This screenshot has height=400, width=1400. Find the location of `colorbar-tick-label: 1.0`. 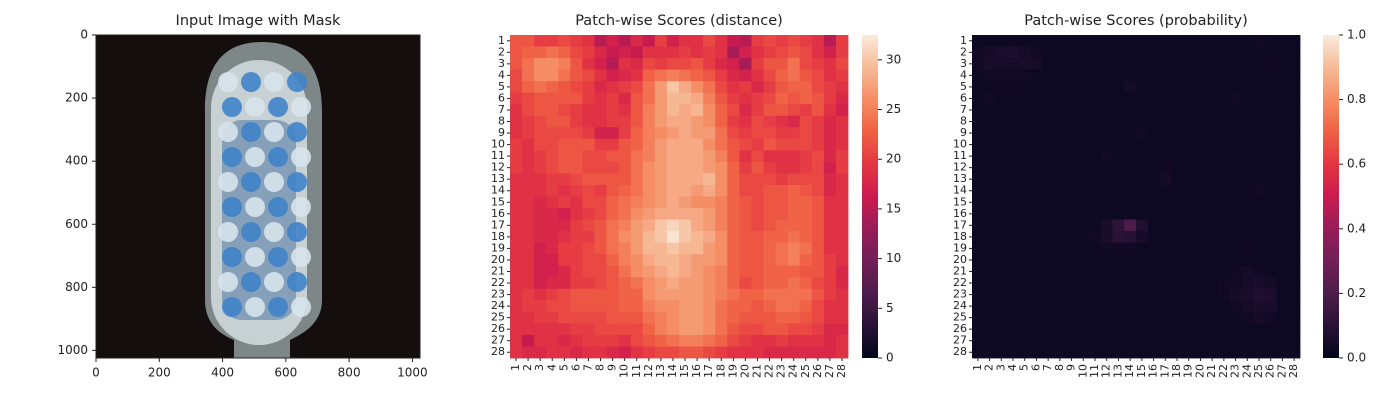

colorbar-tick-label: 1.0 is located at coordinates (1356, 35).